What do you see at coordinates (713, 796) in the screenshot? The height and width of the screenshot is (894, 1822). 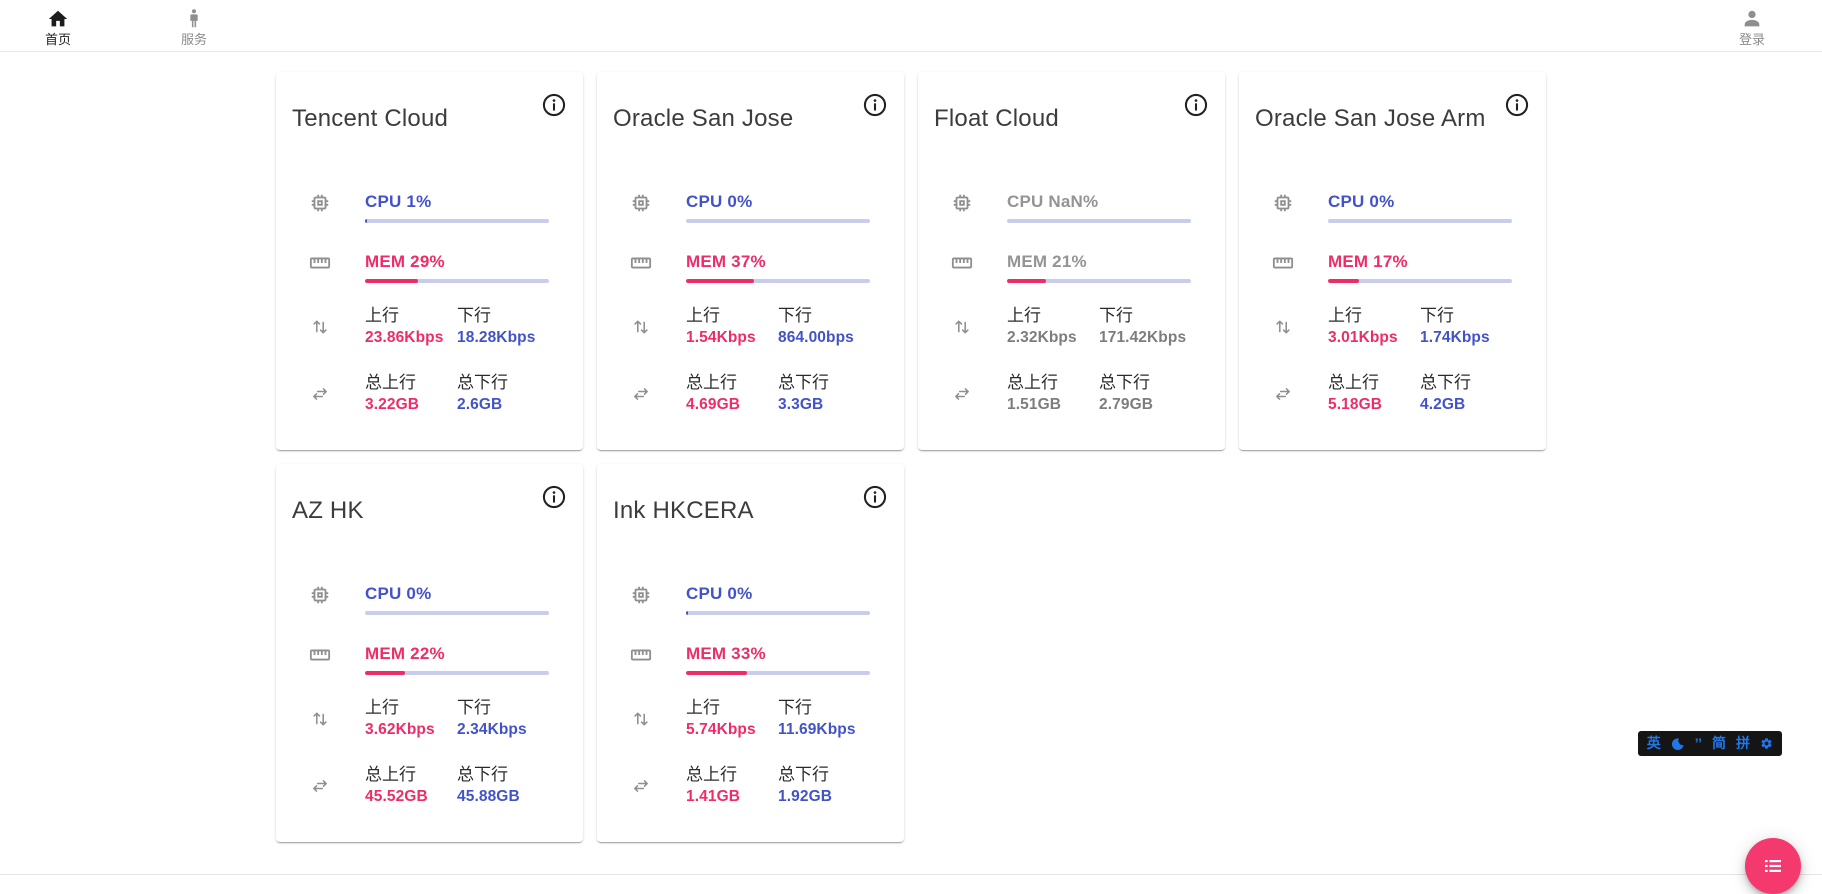 I see `total-upload-value: 1.41GB` at bounding box center [713, 796].